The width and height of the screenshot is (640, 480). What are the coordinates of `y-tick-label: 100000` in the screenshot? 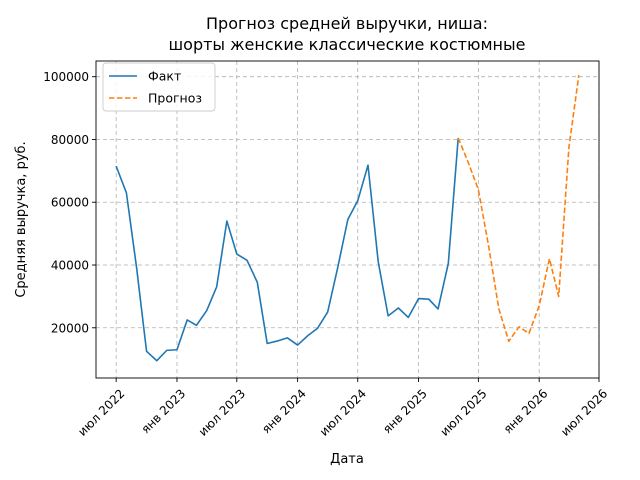 It's located at (66, 77).